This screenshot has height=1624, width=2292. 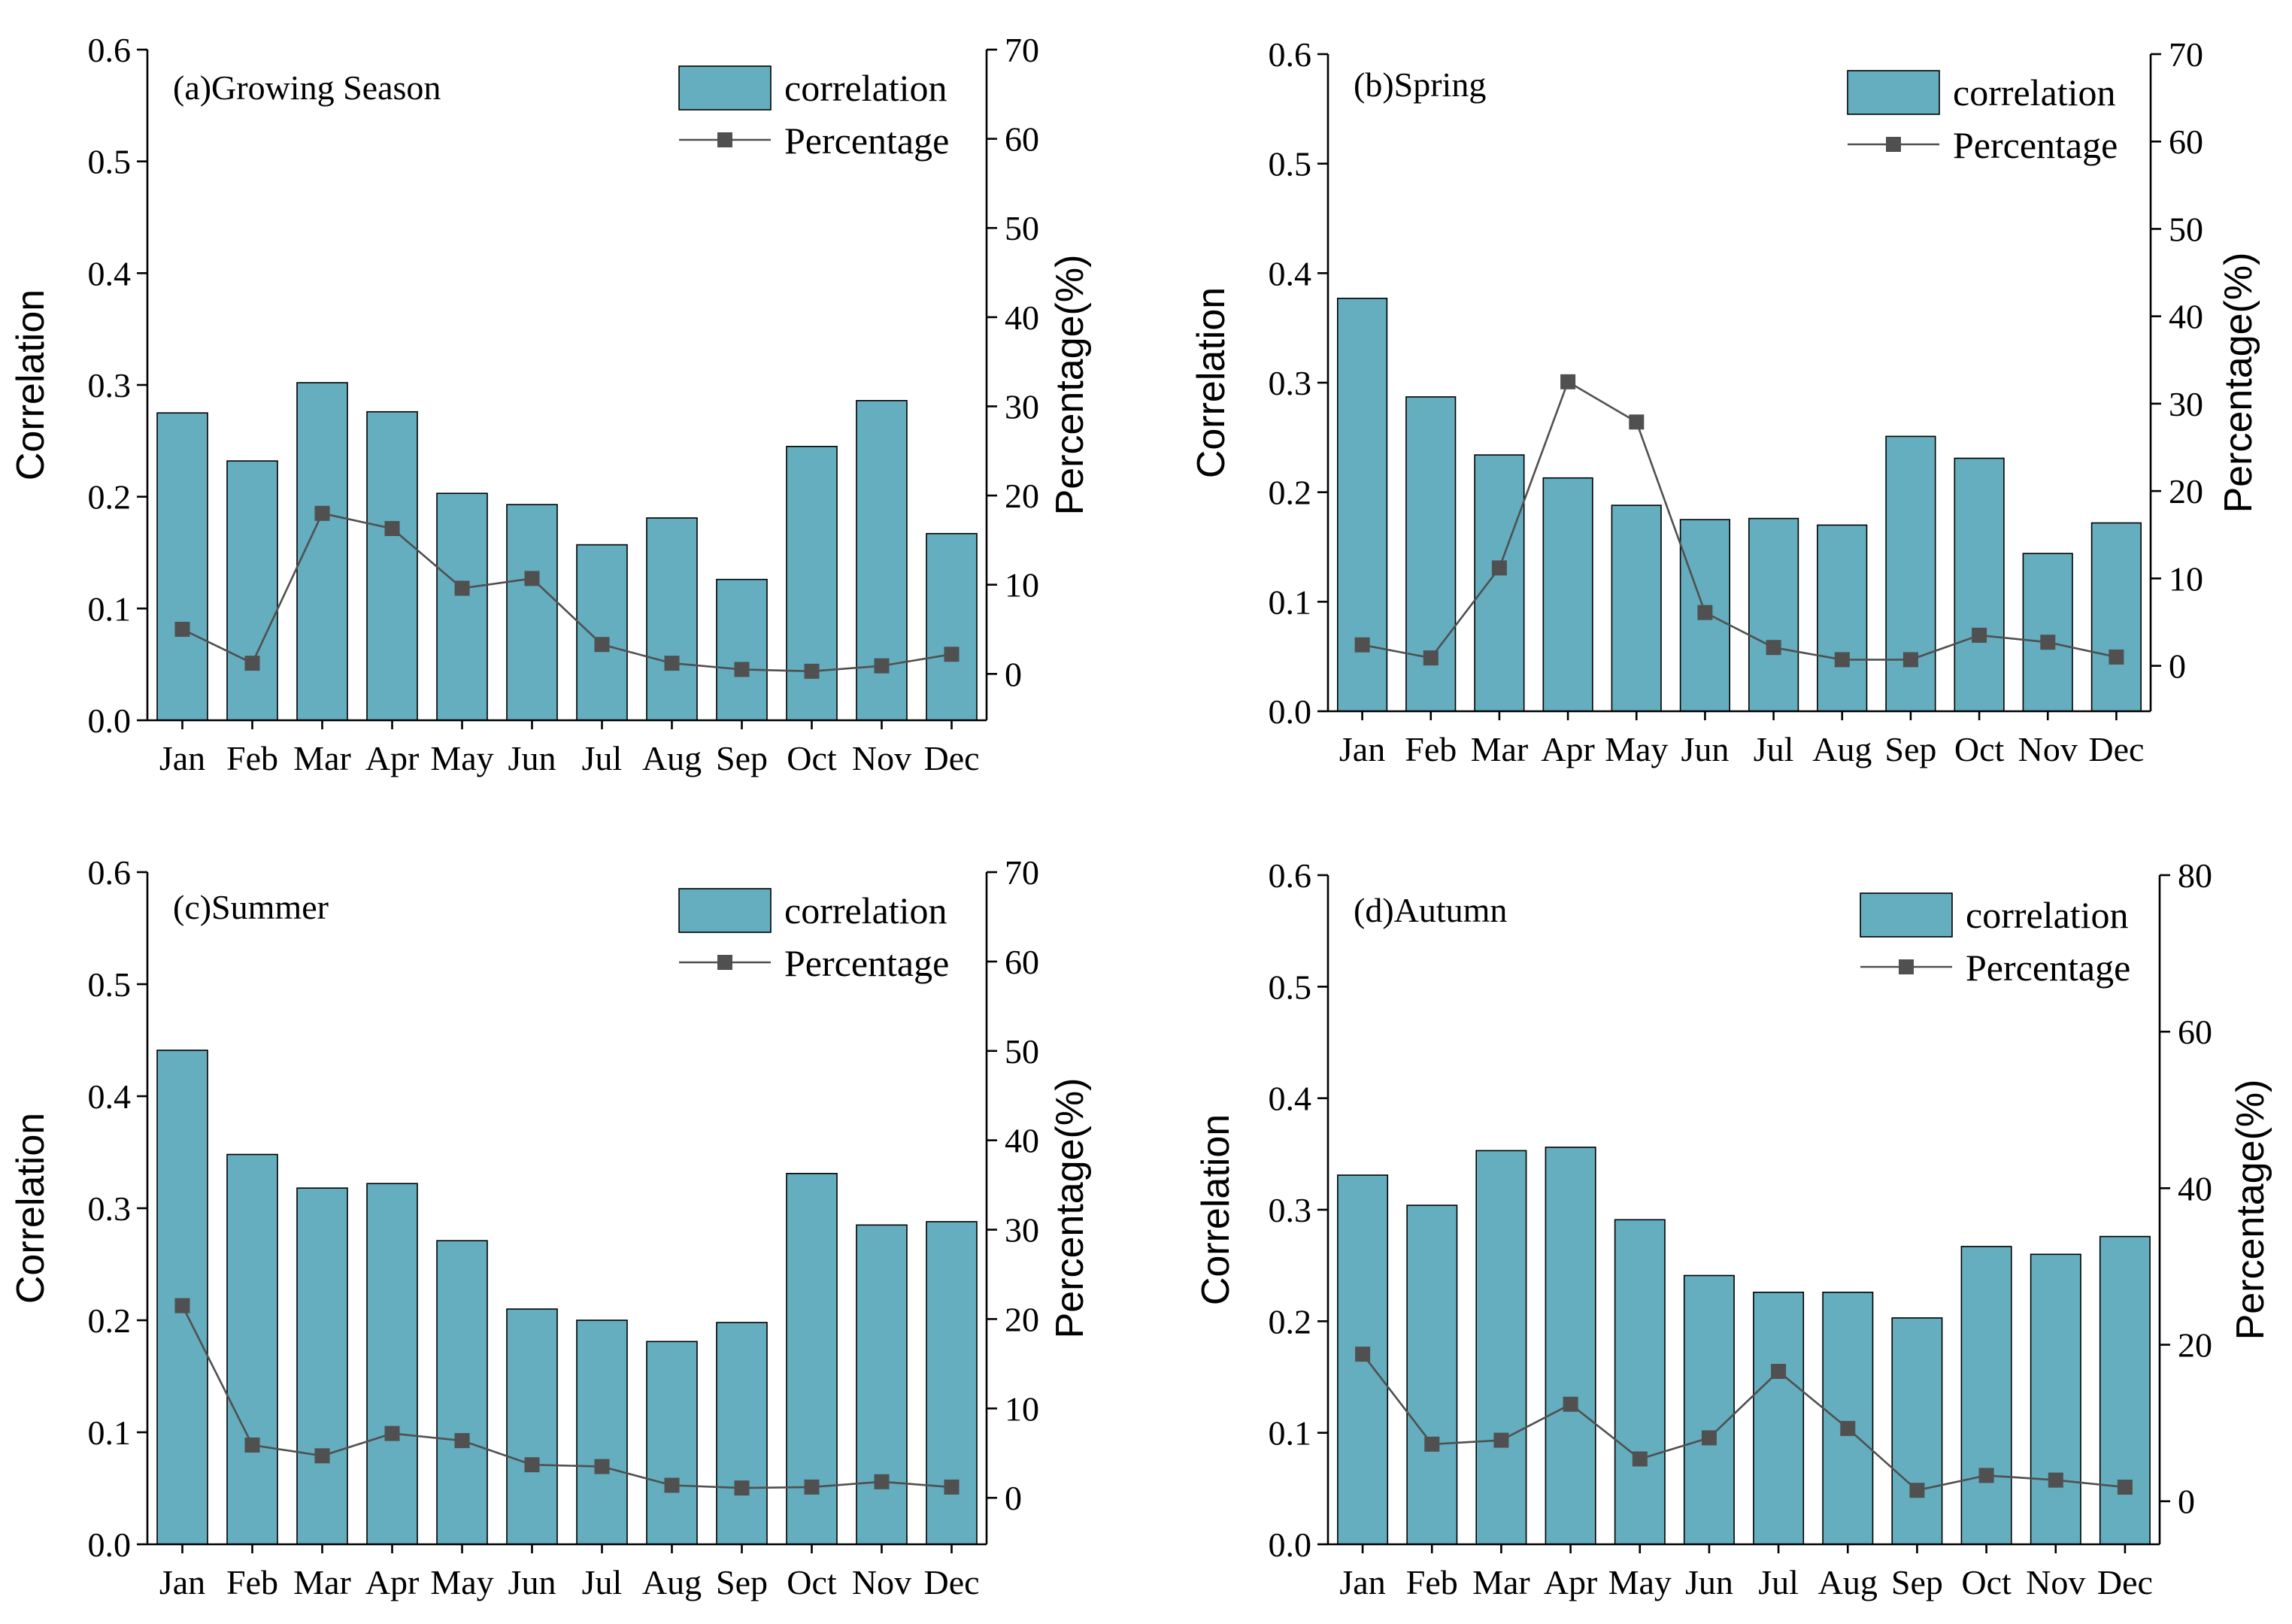 I want to click on bar-may, so click(x=462, y=1392).